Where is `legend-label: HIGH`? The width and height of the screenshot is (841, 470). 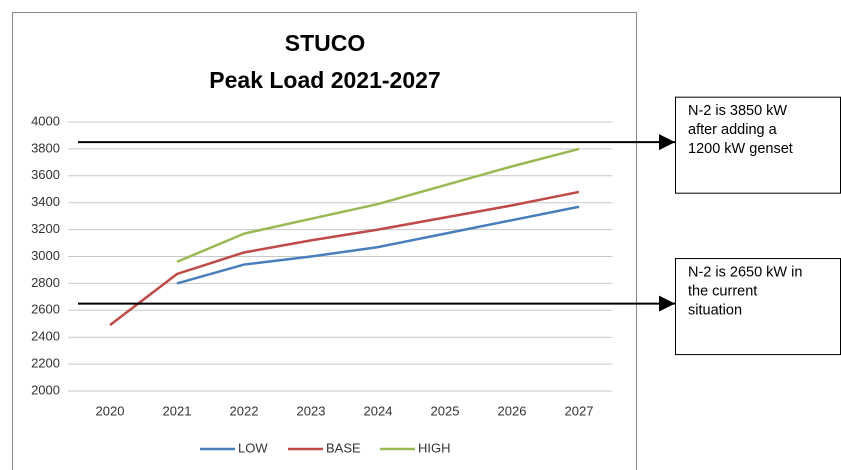
legend-label: HIGH is located at coordinates (434, 447).